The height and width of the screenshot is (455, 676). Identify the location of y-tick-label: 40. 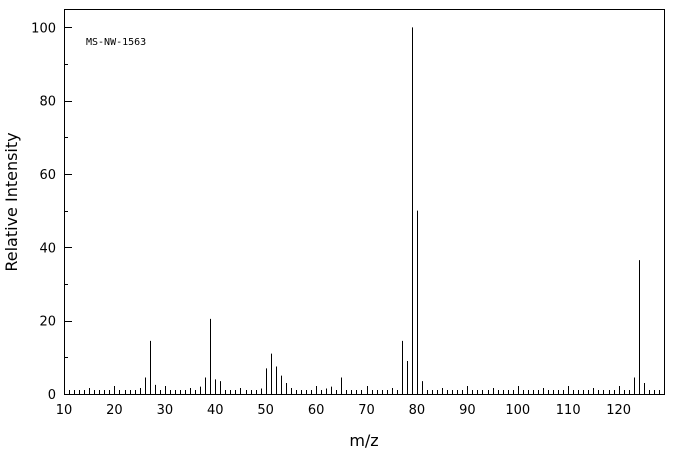
(47, 248).